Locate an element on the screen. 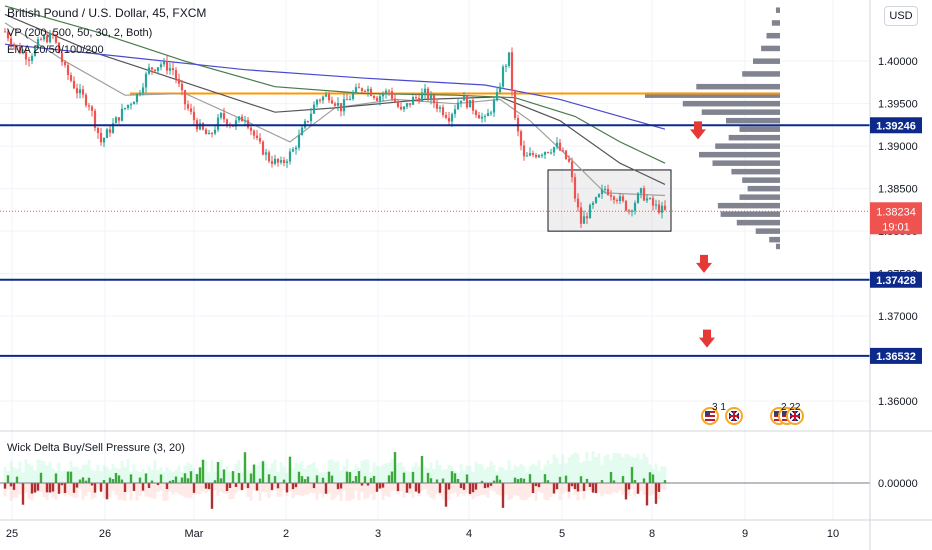 The width and height of the screenshot is (932, 550). time-axis: 25 26 Mar 2 3 4 5 8 9 10 is located at coordinates (466, 529).